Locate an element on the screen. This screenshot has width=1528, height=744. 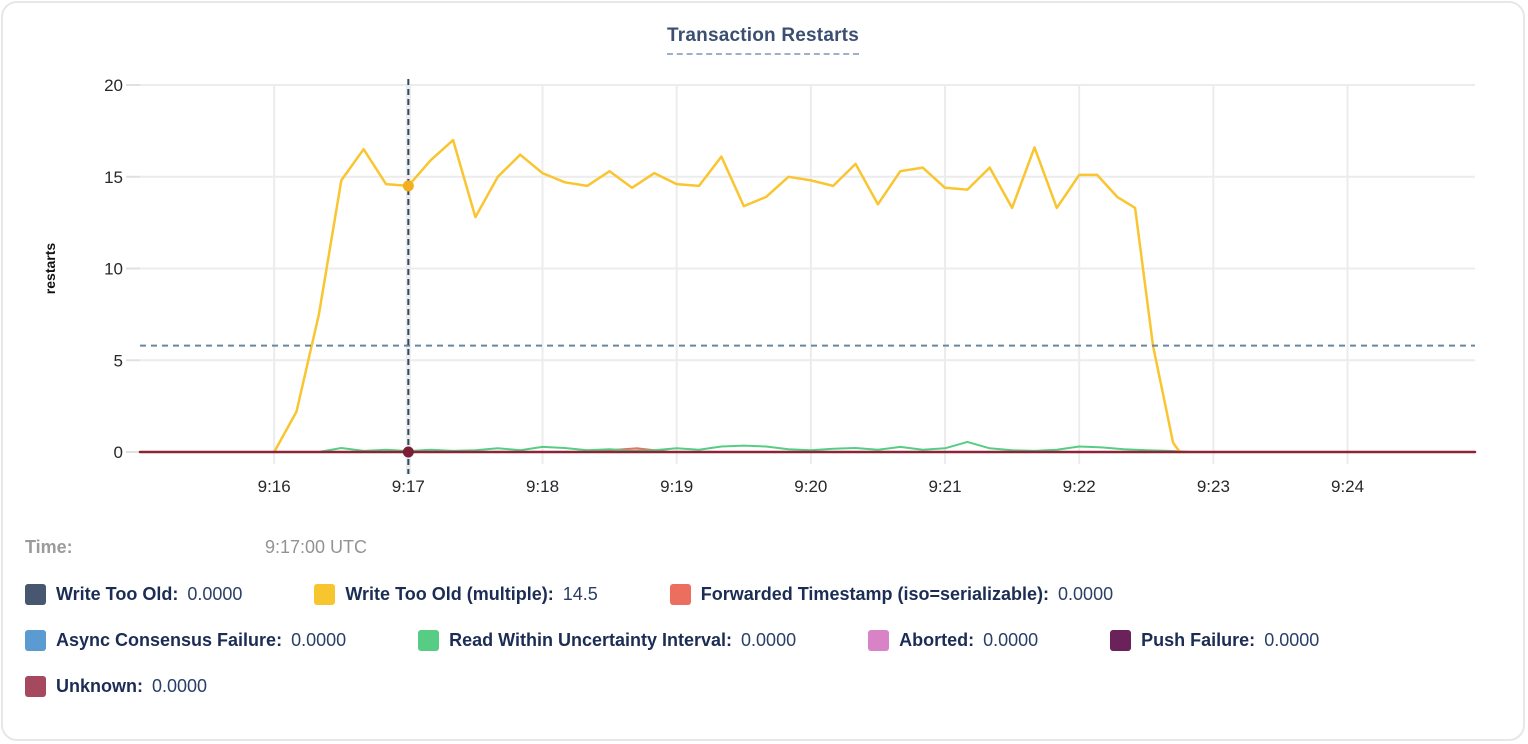
legend-label: Aborted: is located at coordinates (937, 639).